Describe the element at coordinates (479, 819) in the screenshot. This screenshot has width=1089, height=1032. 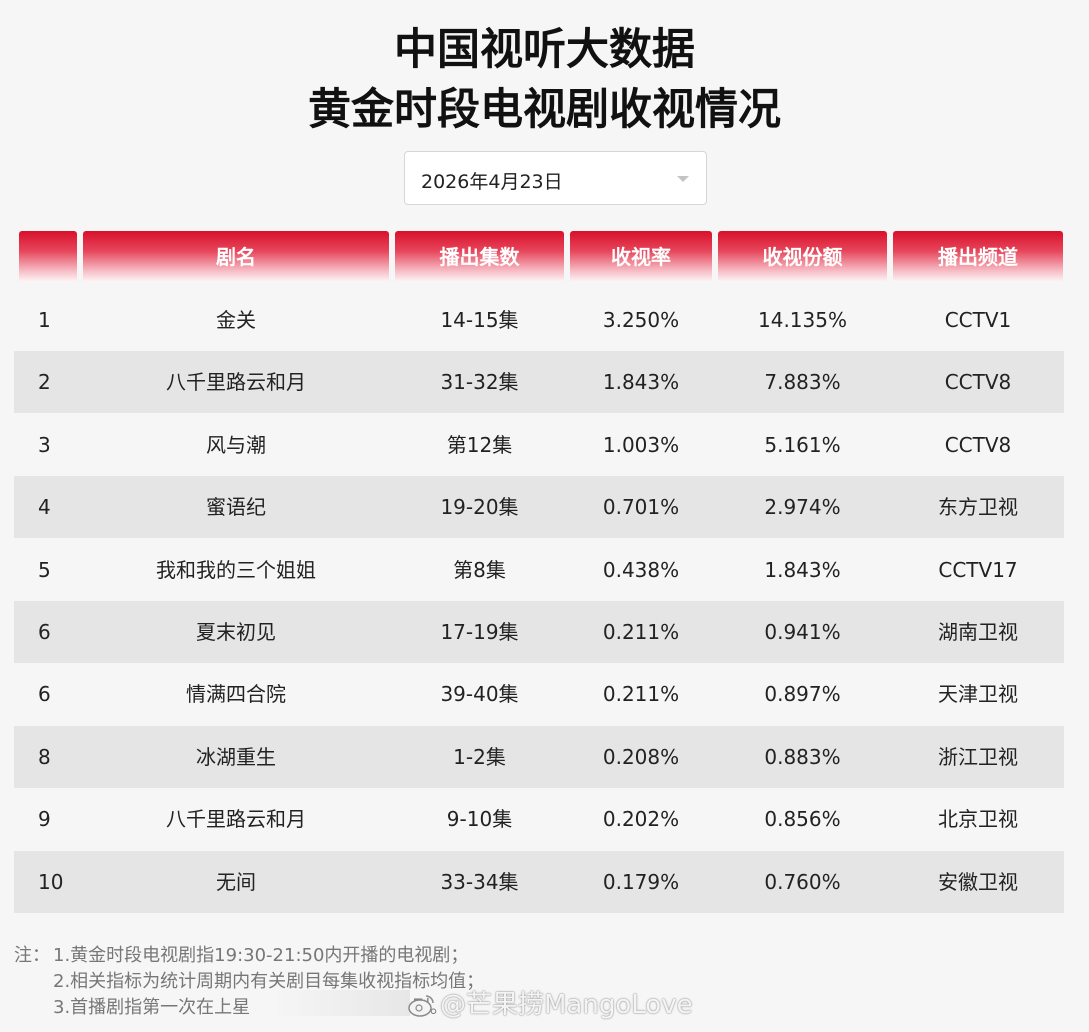
I see `cell-episodes: 9-10集` at that location.